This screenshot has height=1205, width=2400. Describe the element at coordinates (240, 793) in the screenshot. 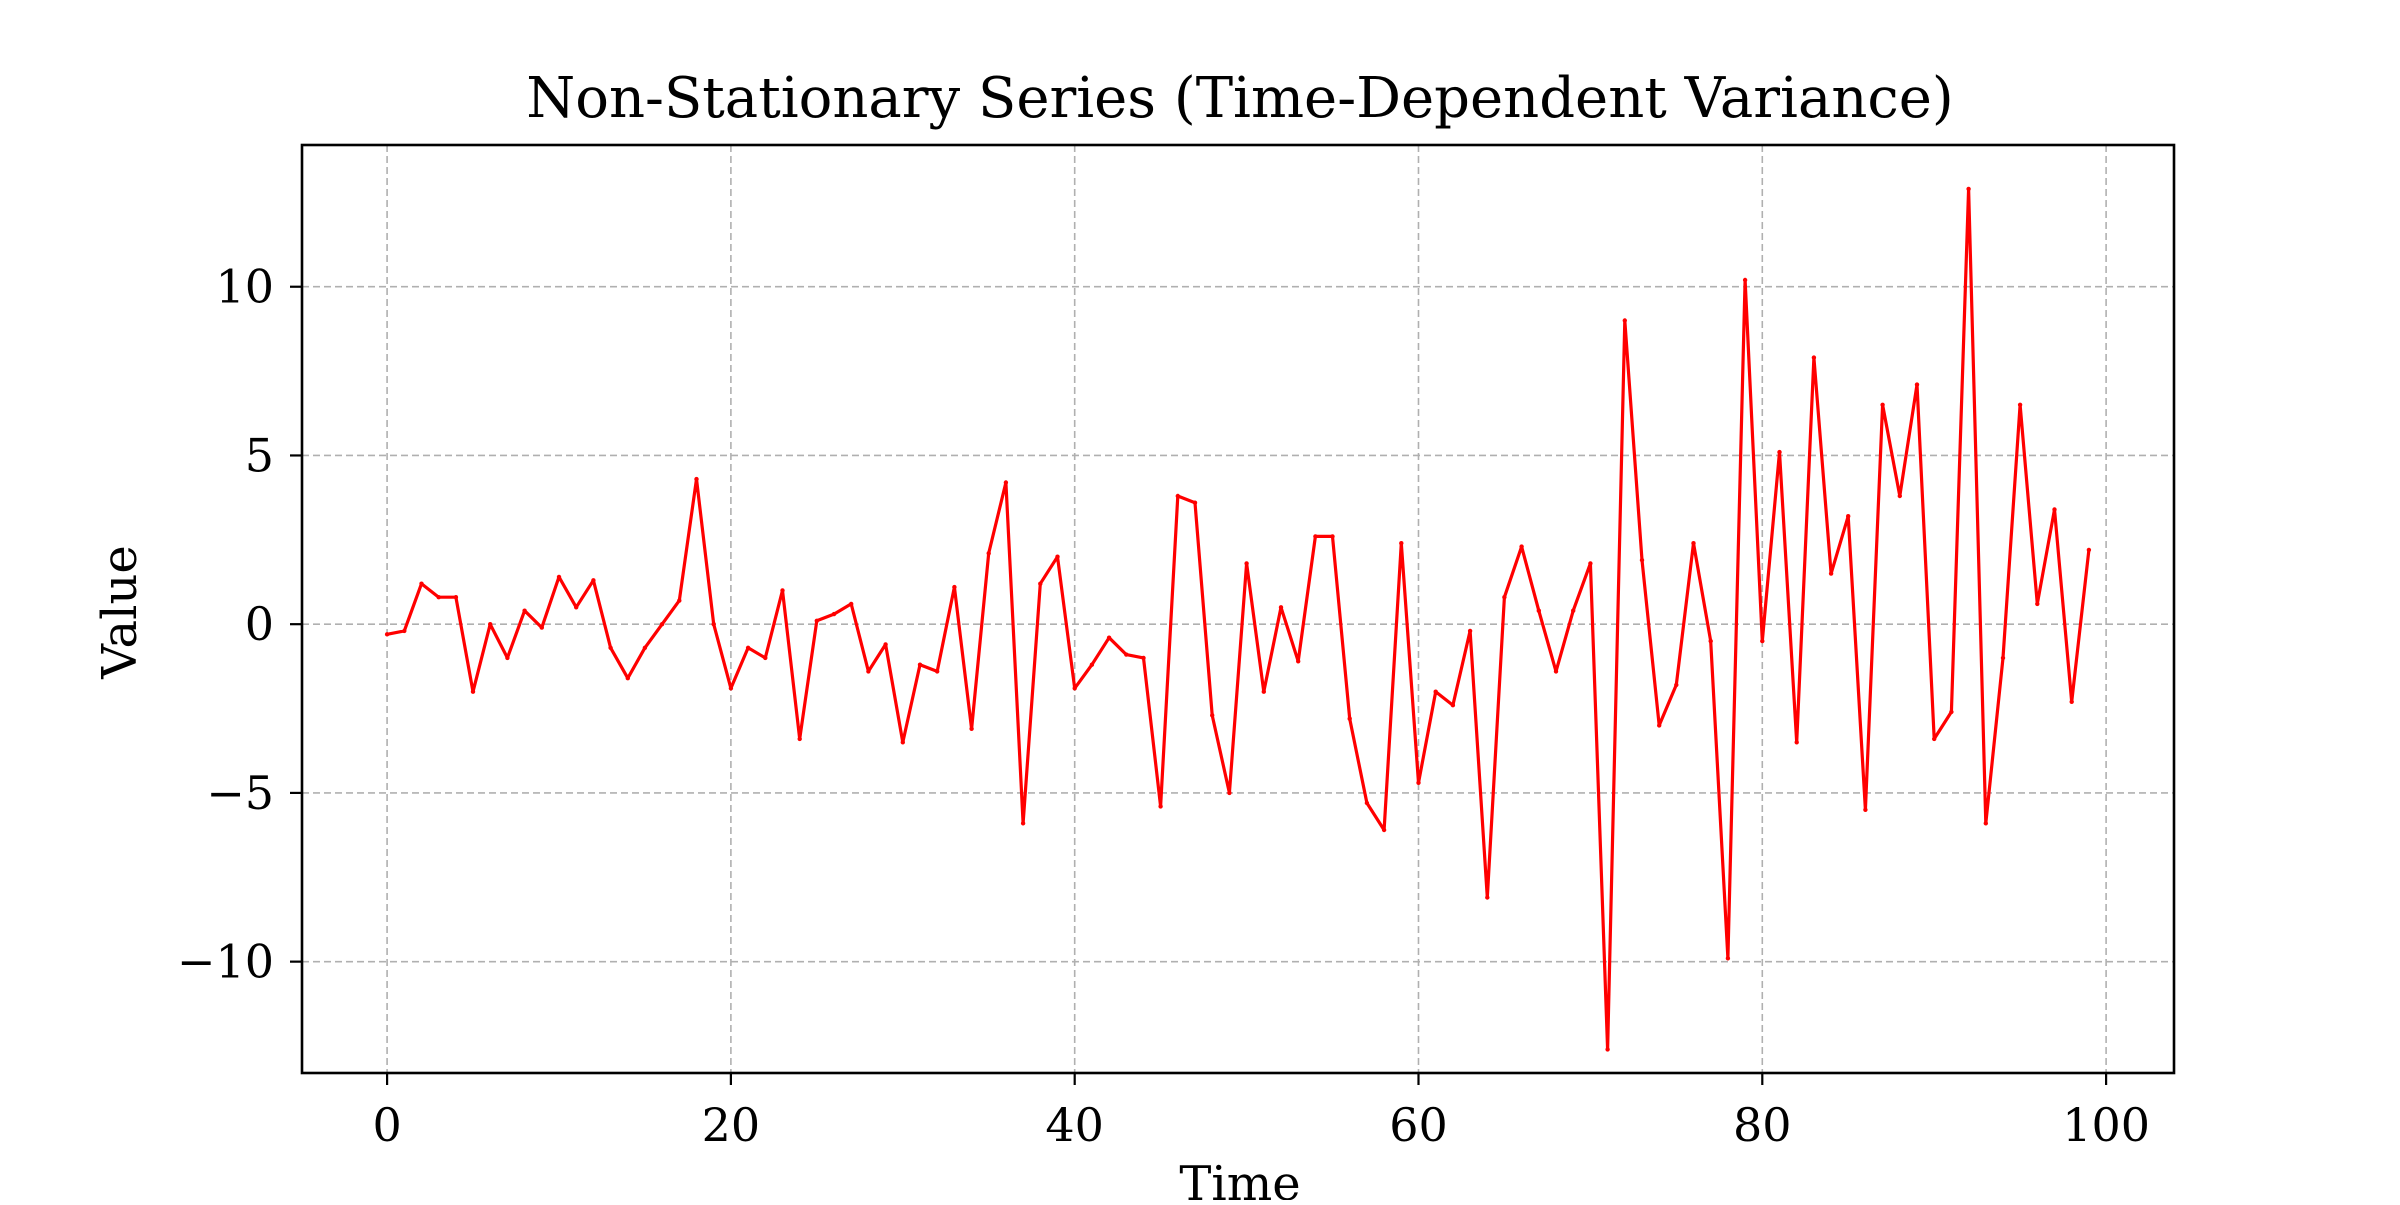

I see `y-tick-label: −5` at that location.